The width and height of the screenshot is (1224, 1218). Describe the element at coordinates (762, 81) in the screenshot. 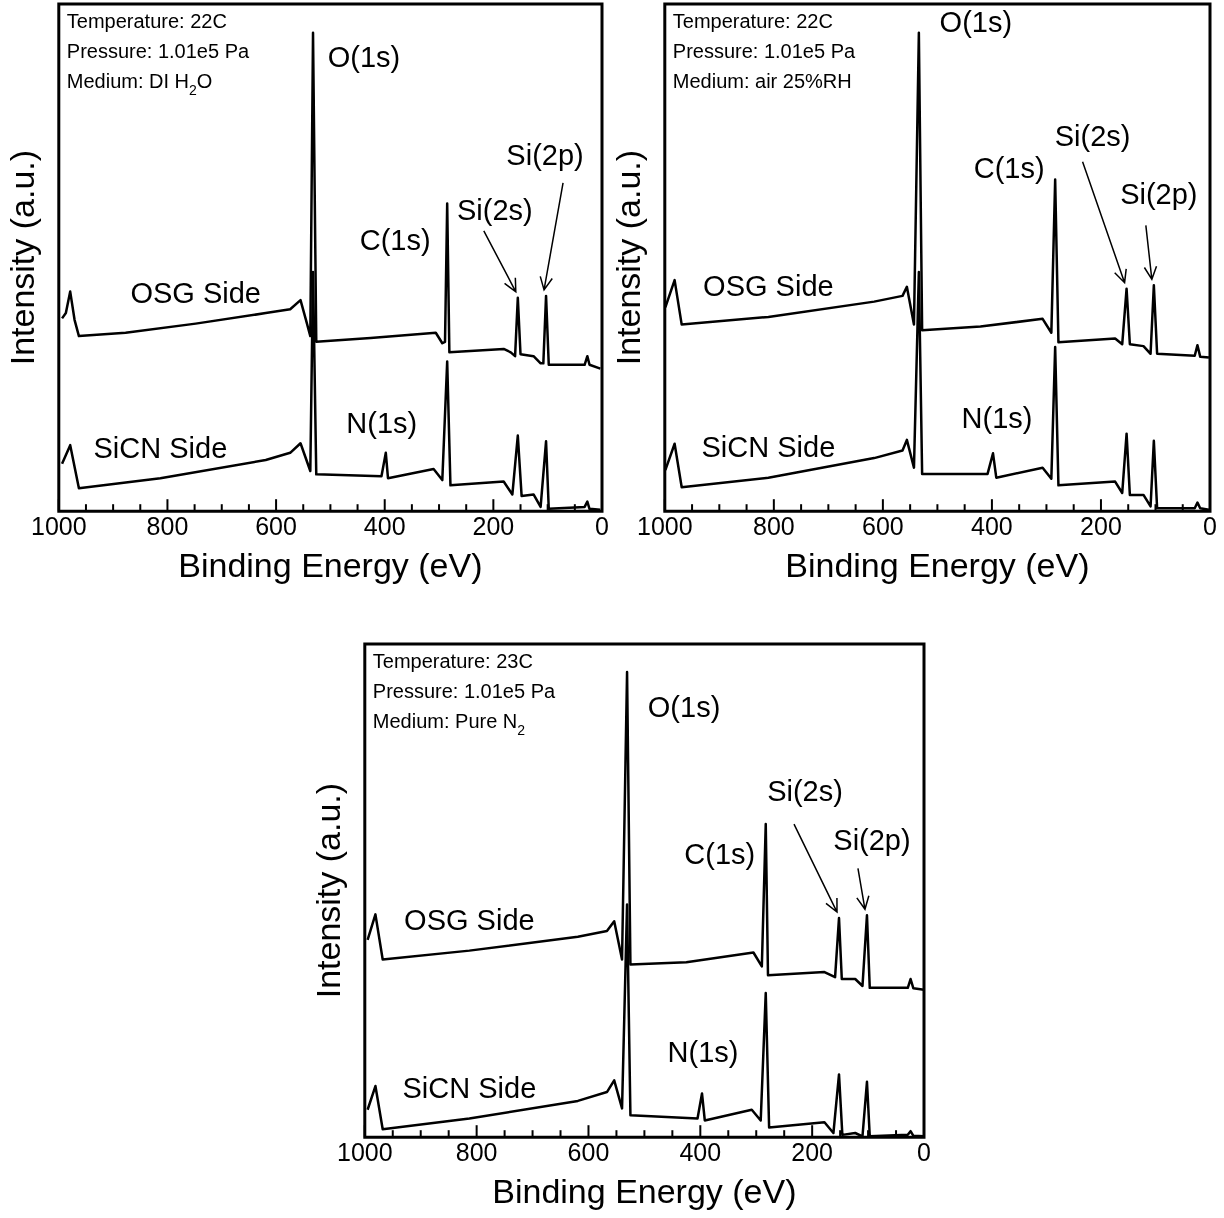

I see `annotation: Medium: air 25%RH` at that location.